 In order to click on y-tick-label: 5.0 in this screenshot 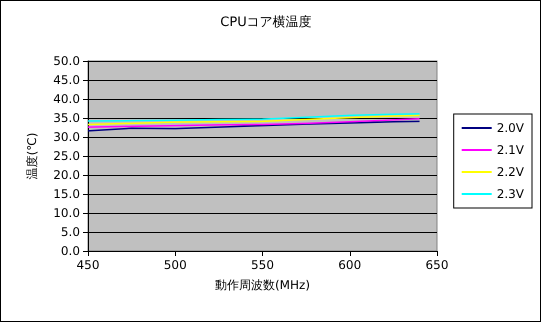, I will do `click(70, 232)`.